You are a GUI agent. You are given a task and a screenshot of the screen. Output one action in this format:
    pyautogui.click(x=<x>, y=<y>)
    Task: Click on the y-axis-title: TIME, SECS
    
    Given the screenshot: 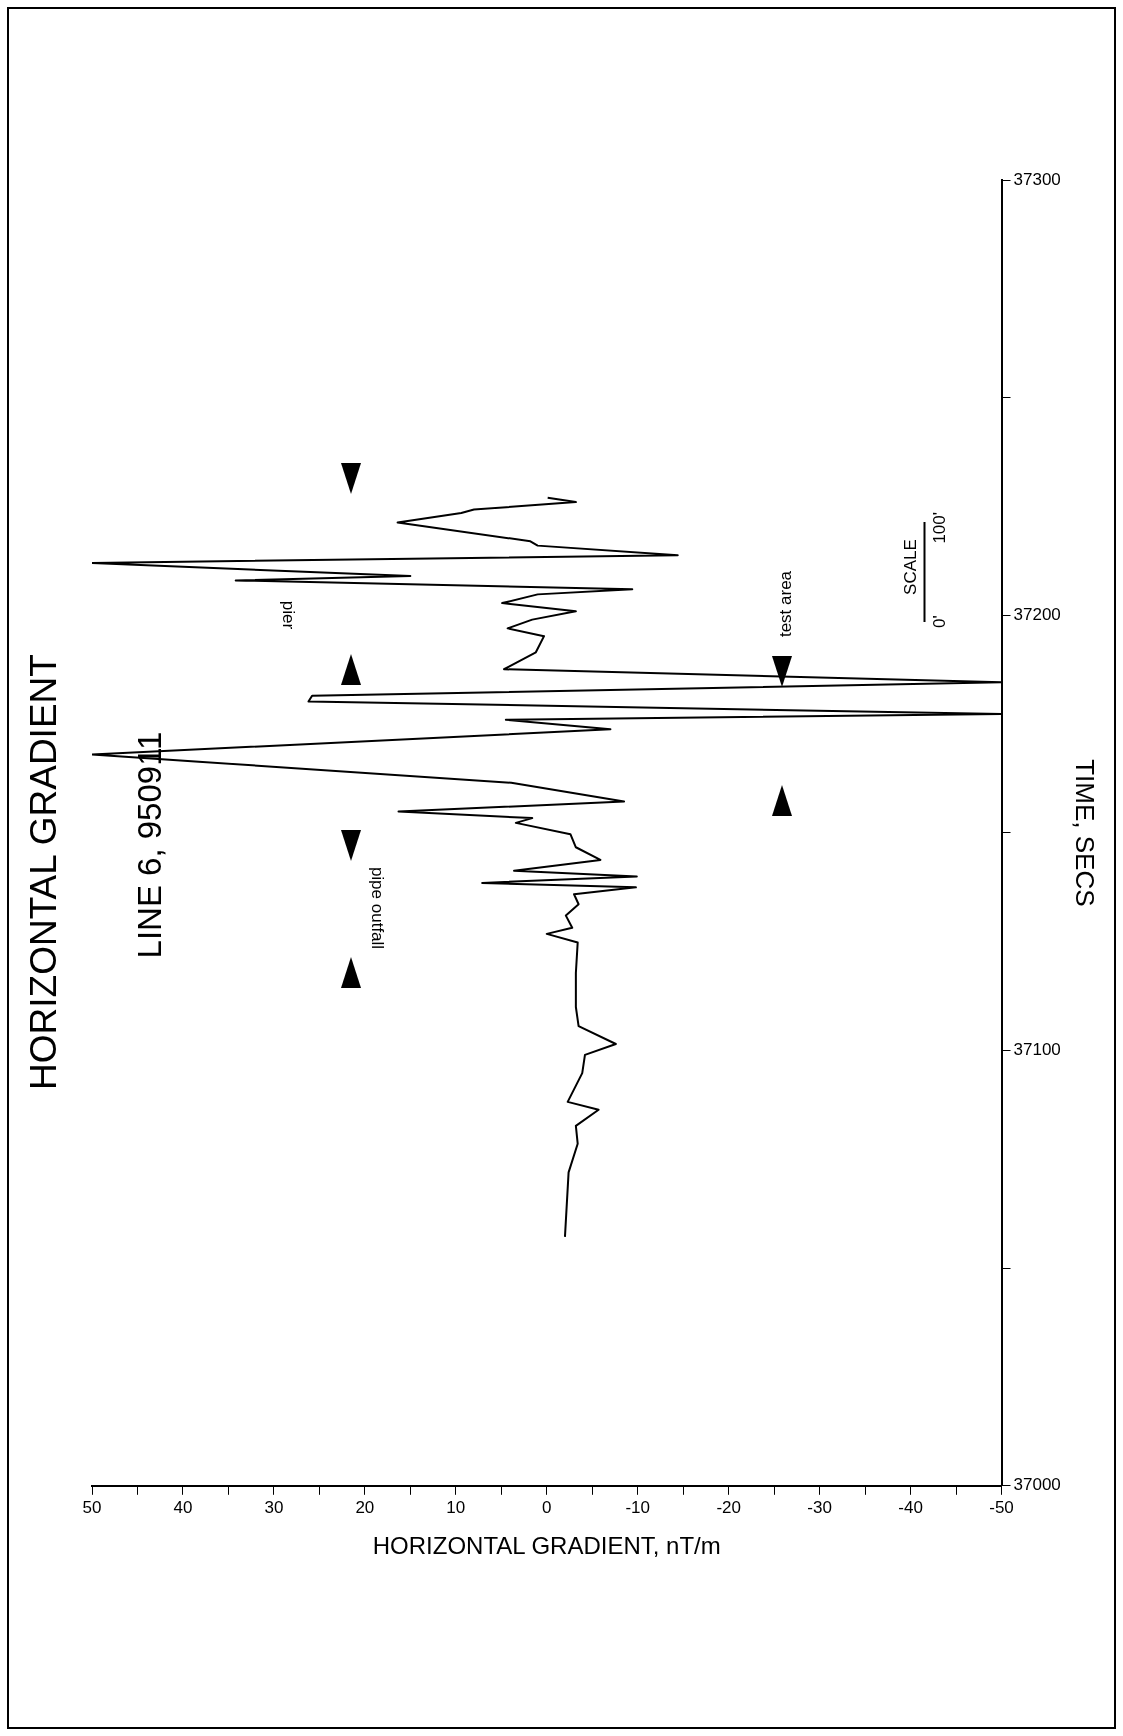 What is the action you would take?
    pyautogui.click(x=1085, y=833)
    